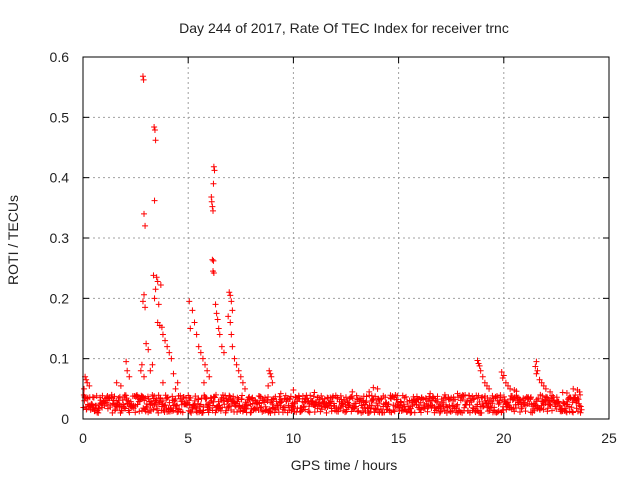 The image size is (640, 480). What do you see at coordinates (60, 298) in the screenshot?
I see `y-tick-label: 0.2` at bounding box center [60, 298].